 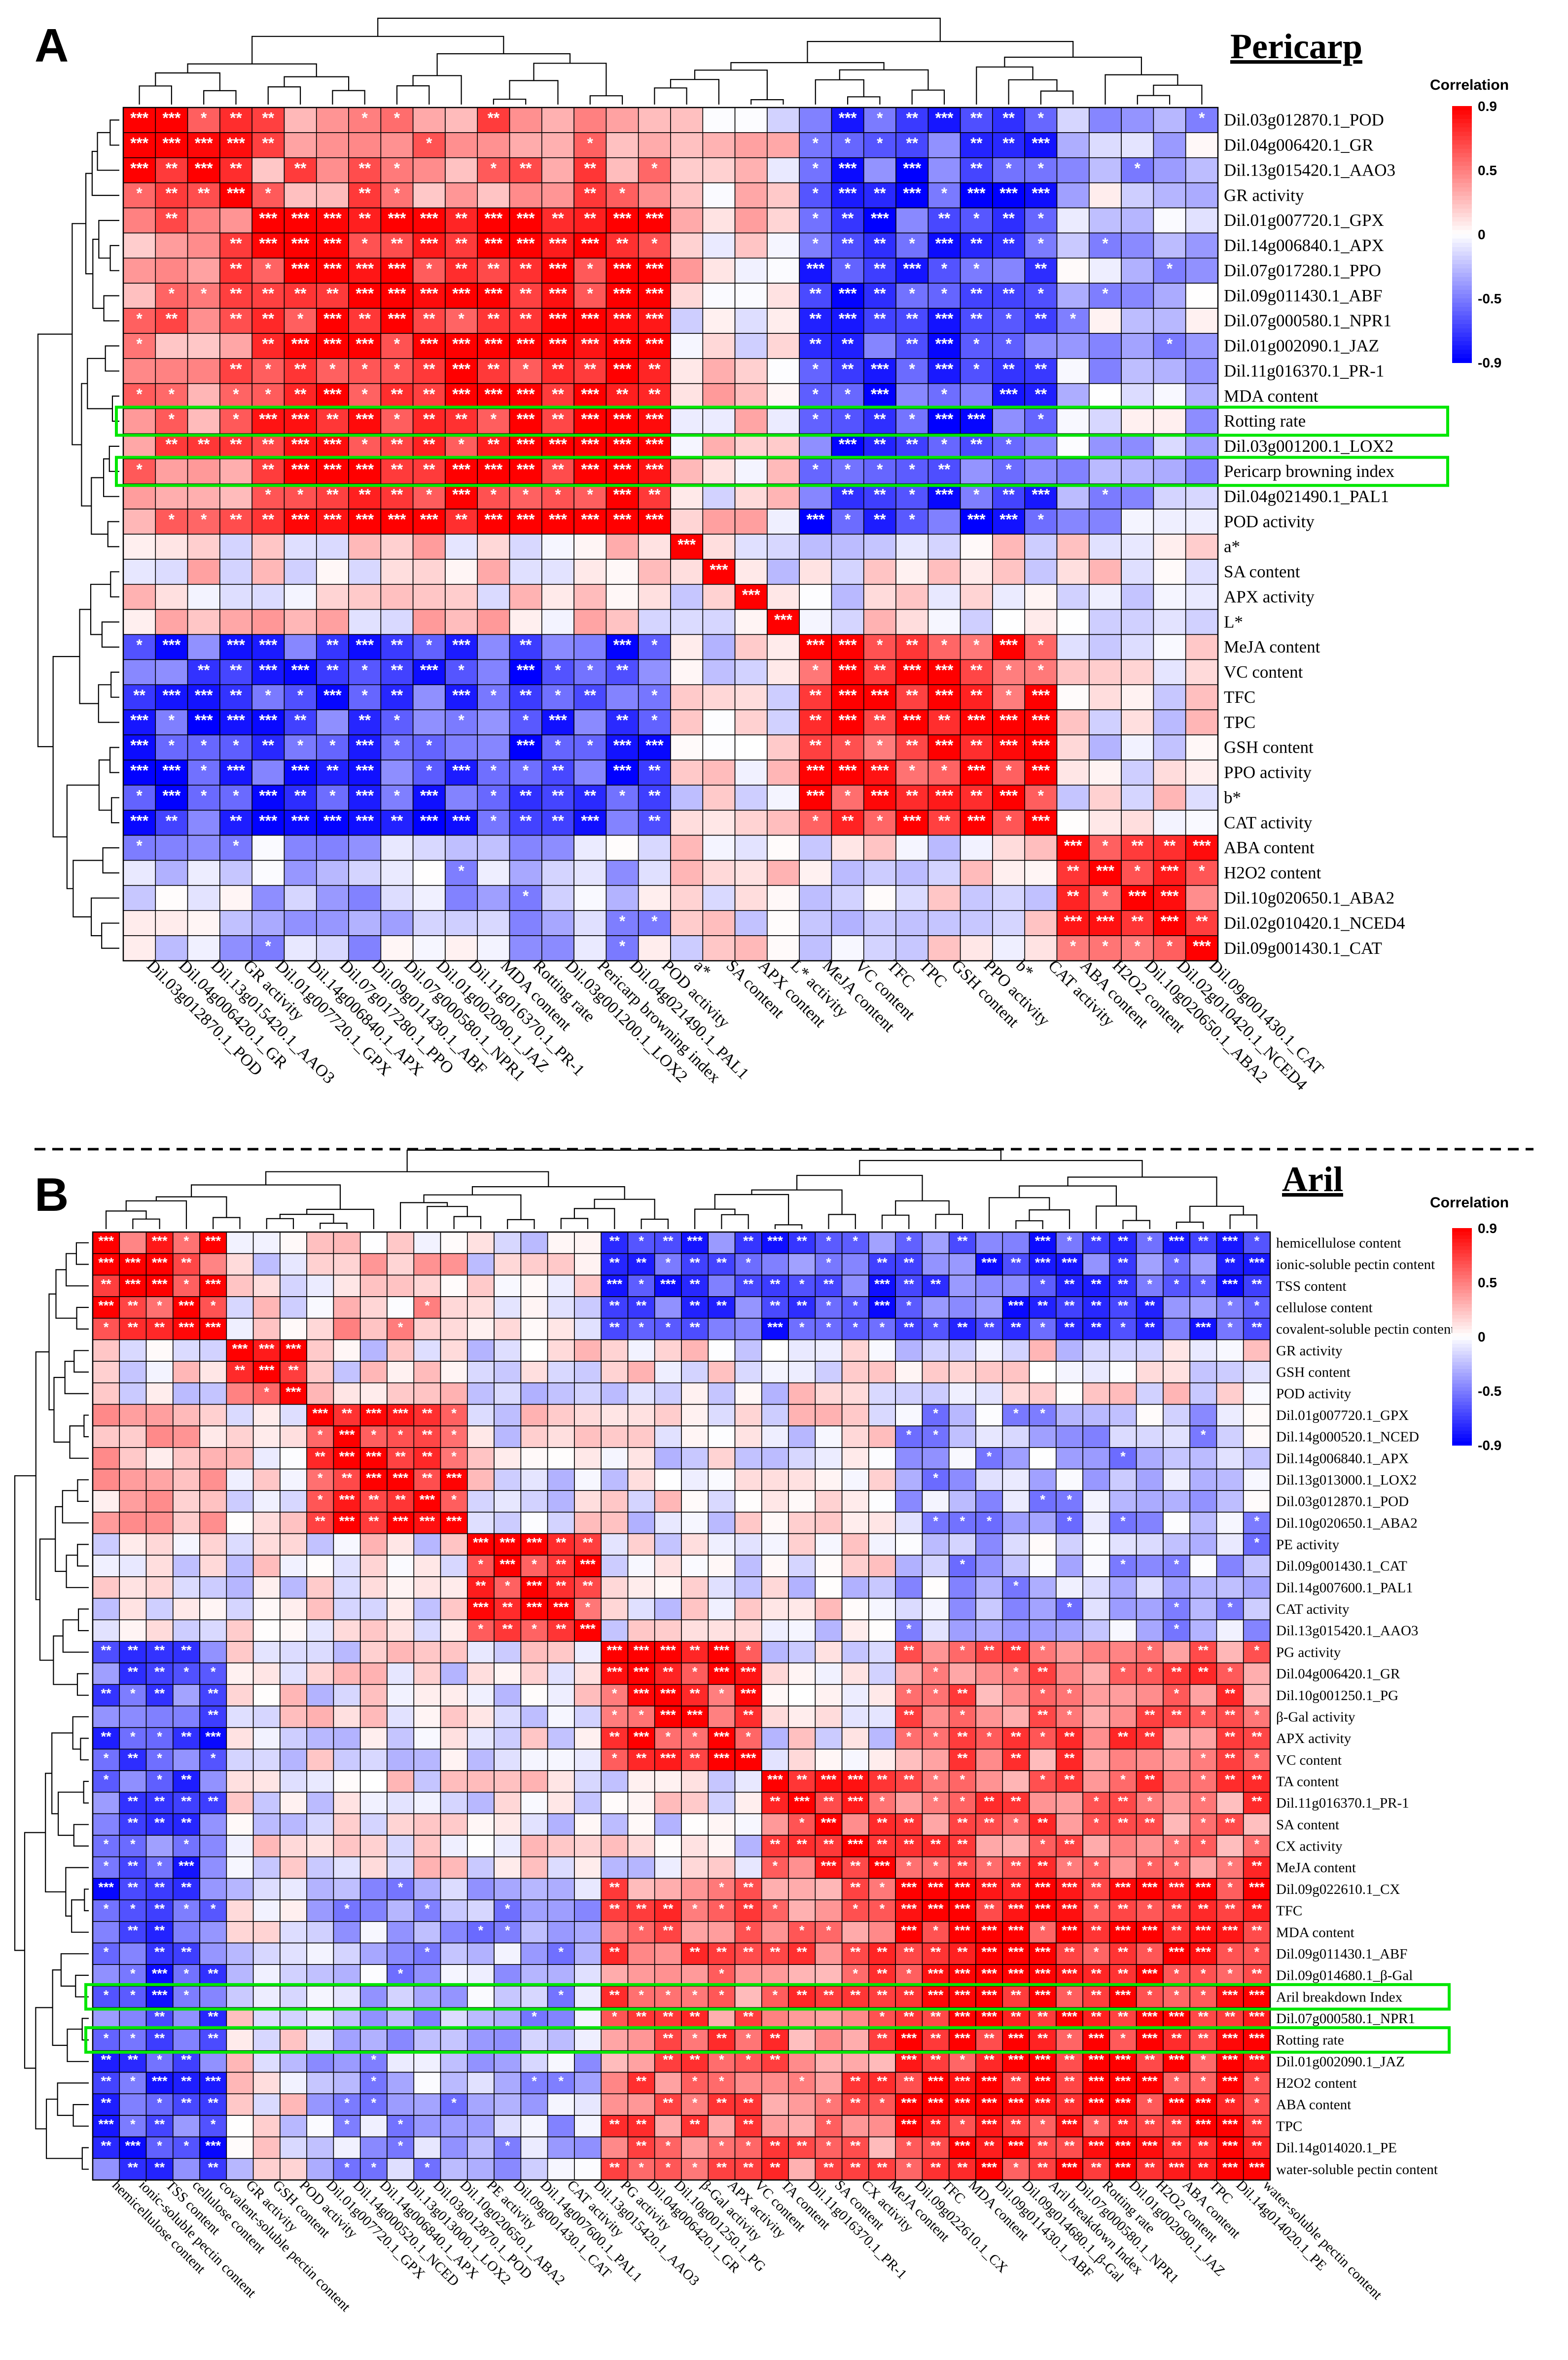 I want to click on legend-tick: -0.9, so click(x=1489, y=1445).